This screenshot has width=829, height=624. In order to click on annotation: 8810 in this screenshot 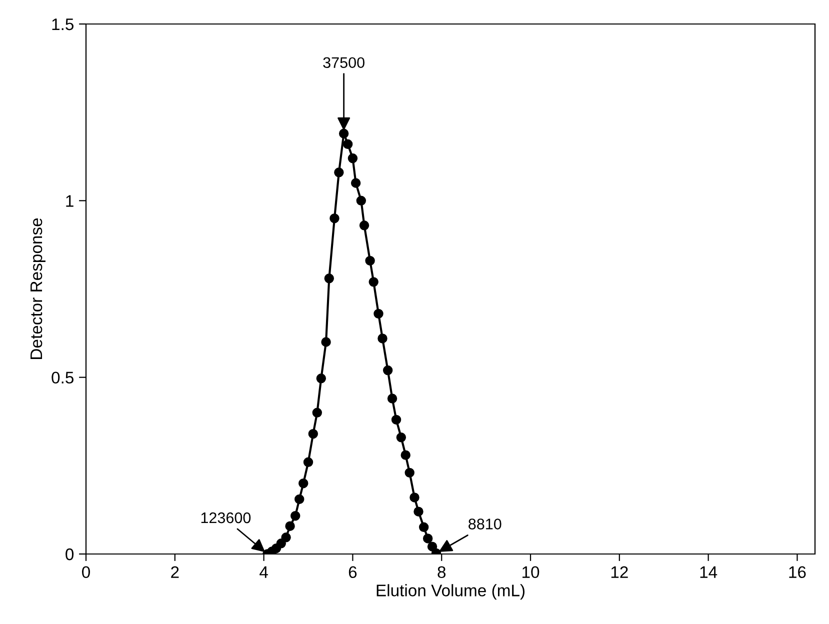, I will do `click(485, 524)`.